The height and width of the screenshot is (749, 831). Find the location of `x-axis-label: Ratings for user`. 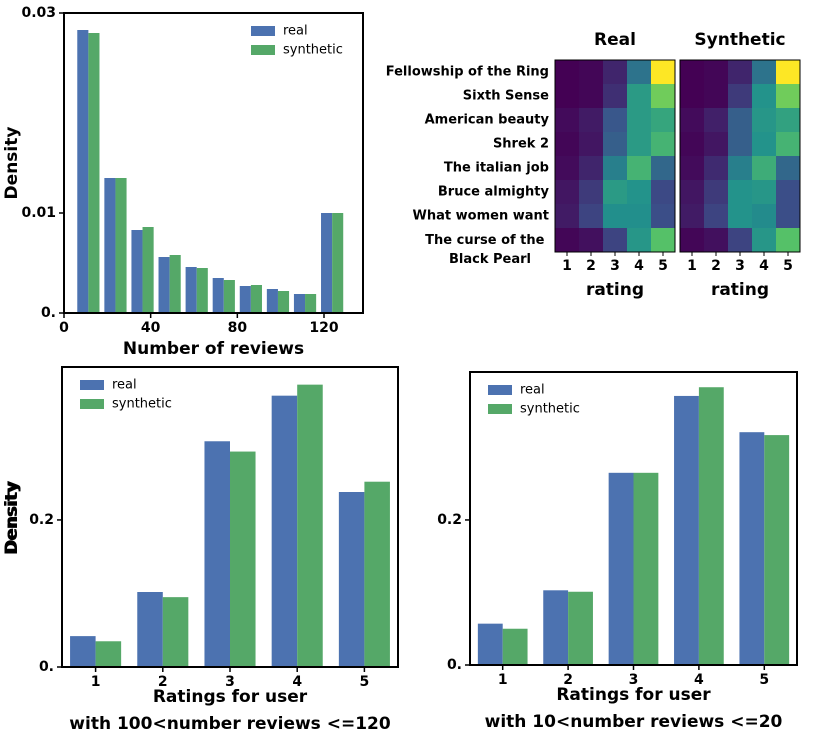

x-axis-label: Ratings for user is located at coordinates (633, 695).